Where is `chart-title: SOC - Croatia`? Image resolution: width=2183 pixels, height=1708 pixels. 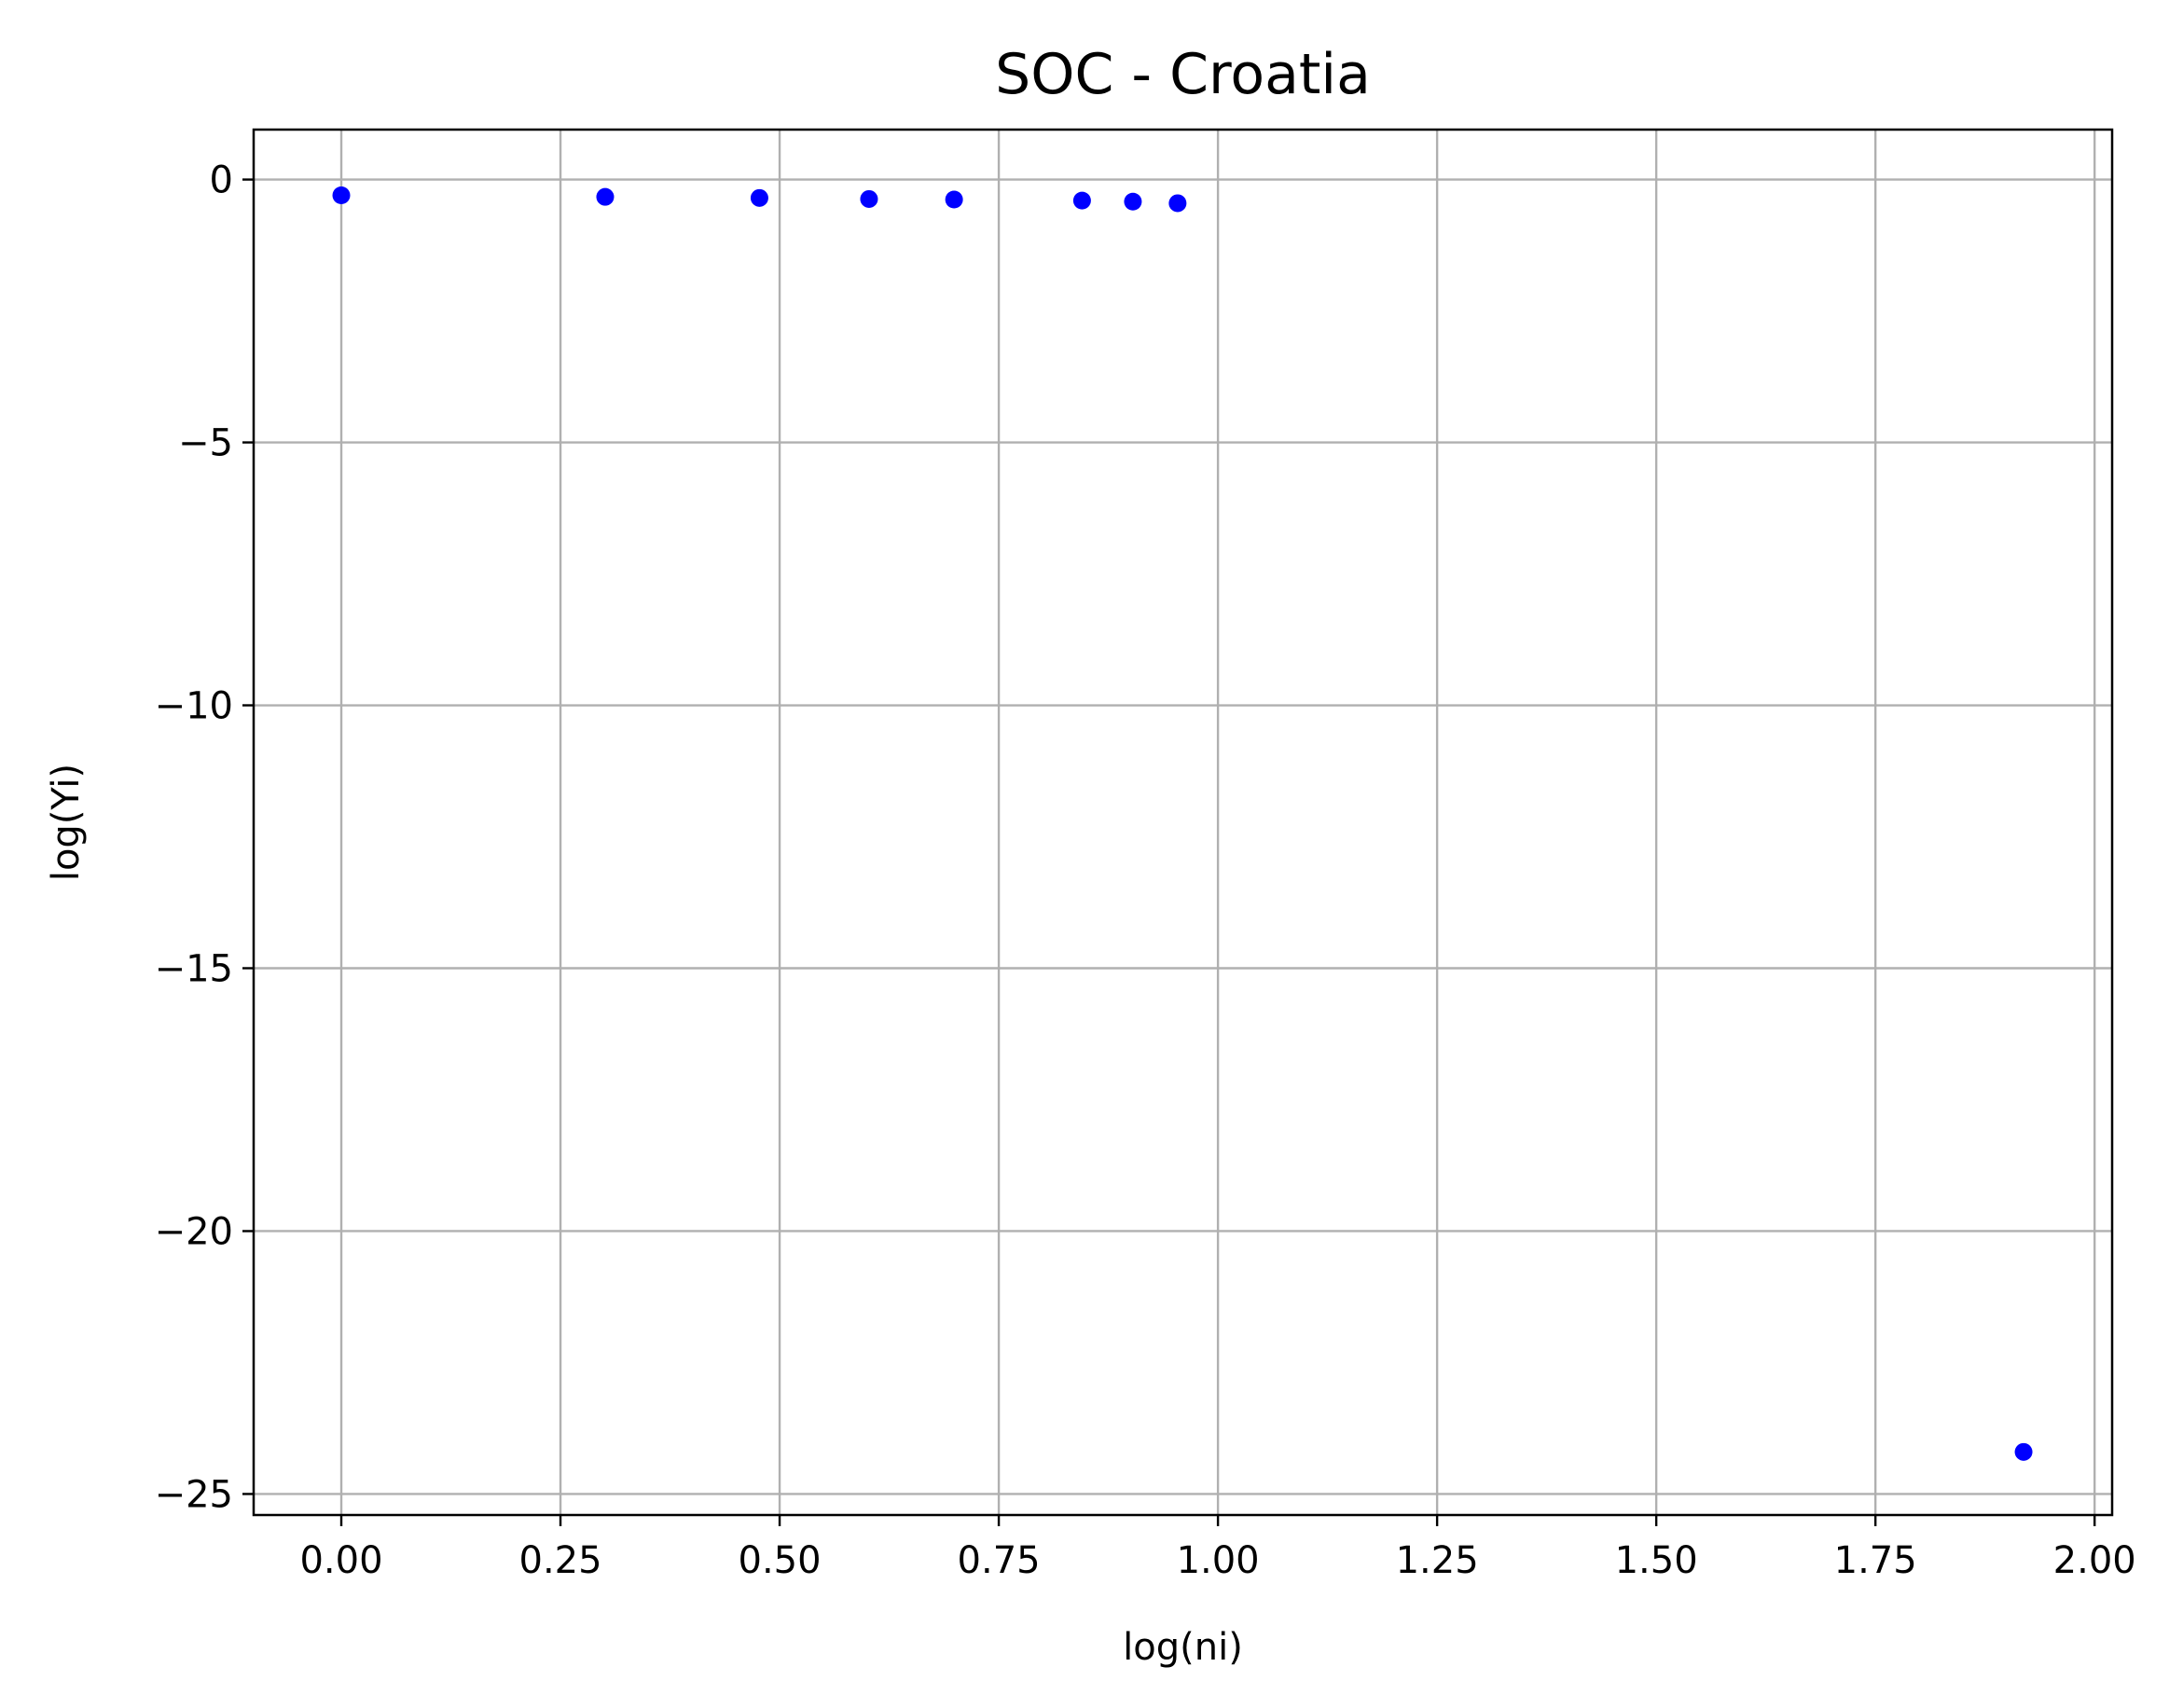 chart-title: SOC - Croatia is located at coordinates (1183, 74).